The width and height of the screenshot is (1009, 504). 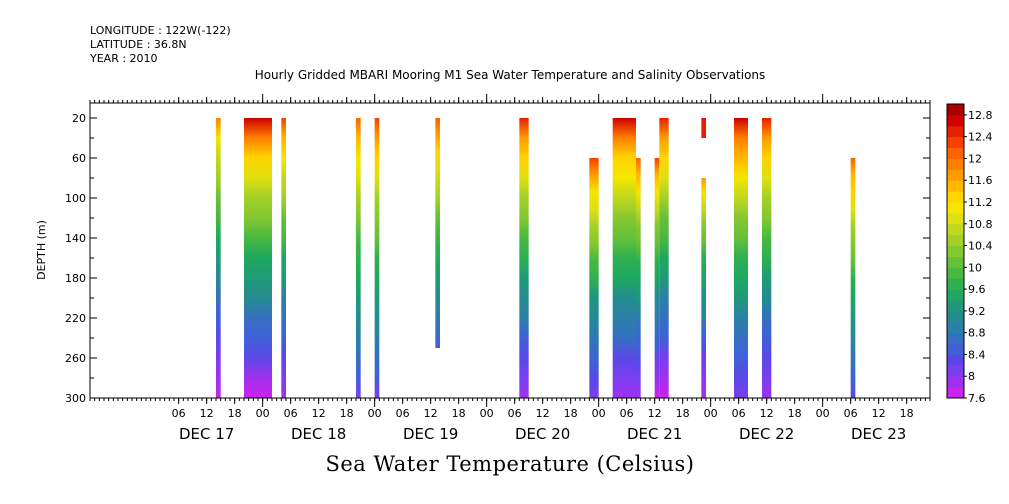 I want to click on colorbar-label: 8.4, so click(x=977, y=354).